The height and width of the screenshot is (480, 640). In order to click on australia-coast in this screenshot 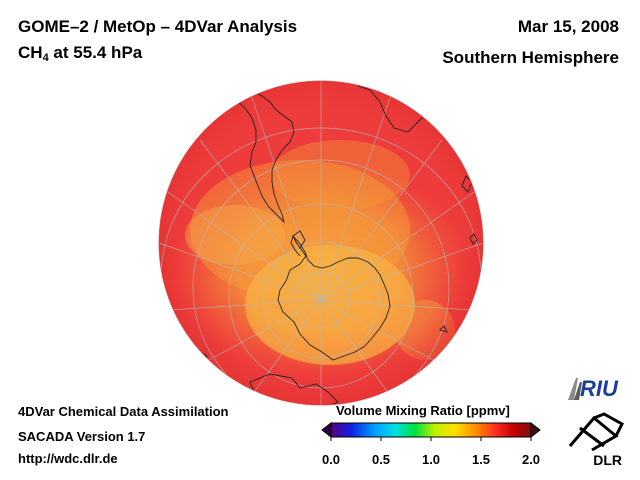, I will do `click(294, 389)`.